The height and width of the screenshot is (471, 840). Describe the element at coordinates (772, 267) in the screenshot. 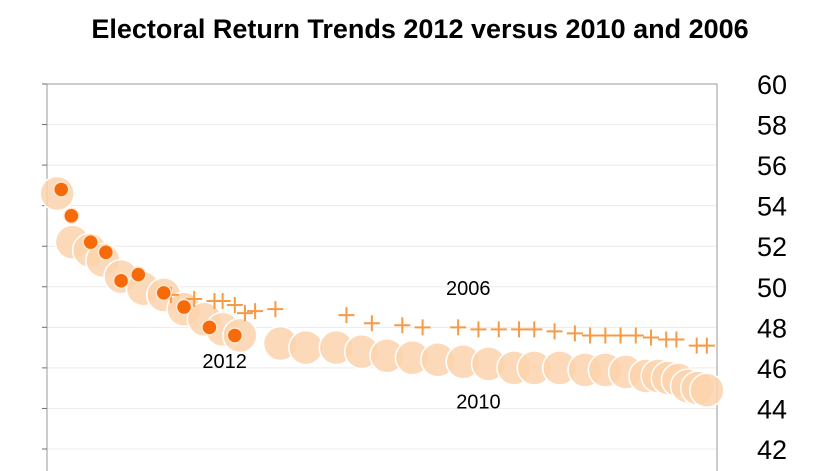

I see `y-tick-labels: 42 44 46 48 50 52 54 56 58 60` at that location.